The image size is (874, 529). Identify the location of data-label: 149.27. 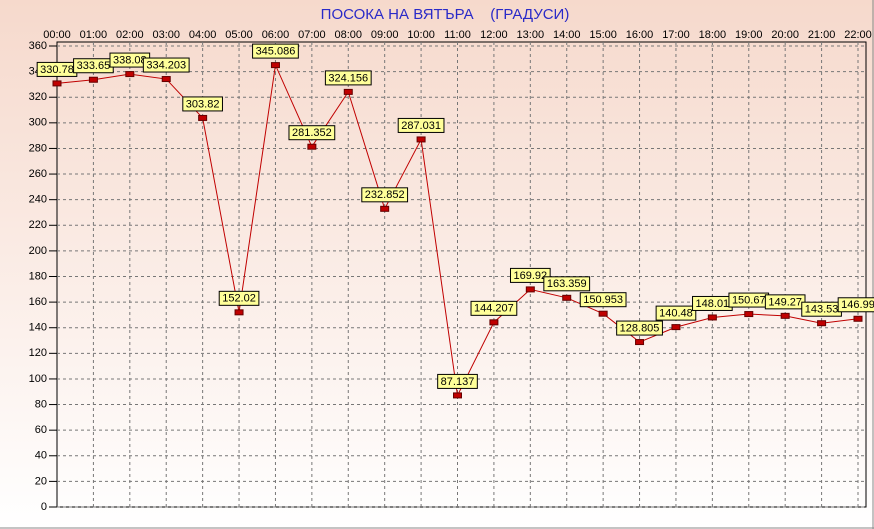
(785, 302).